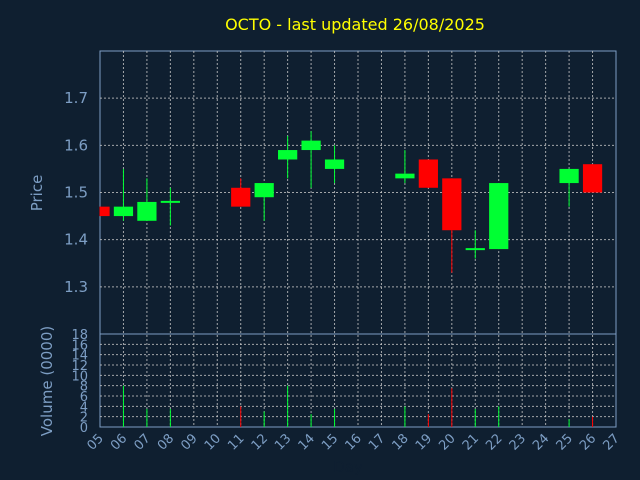  I want to click on price-axis-label: Price, so click(37, 193).